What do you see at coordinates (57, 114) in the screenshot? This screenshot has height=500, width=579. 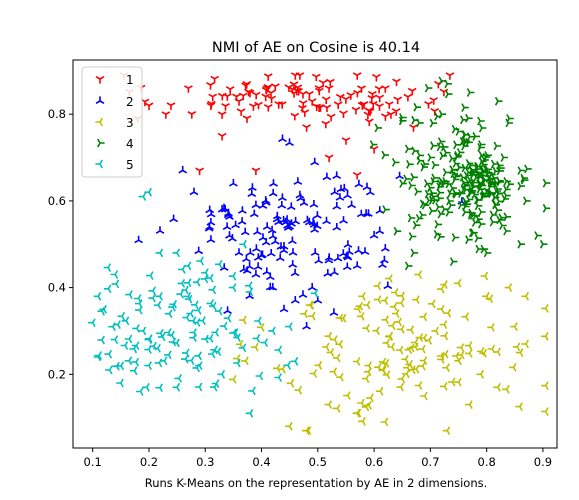 I see `y-tick-label: 0.8` at bounding box center [57, 114].